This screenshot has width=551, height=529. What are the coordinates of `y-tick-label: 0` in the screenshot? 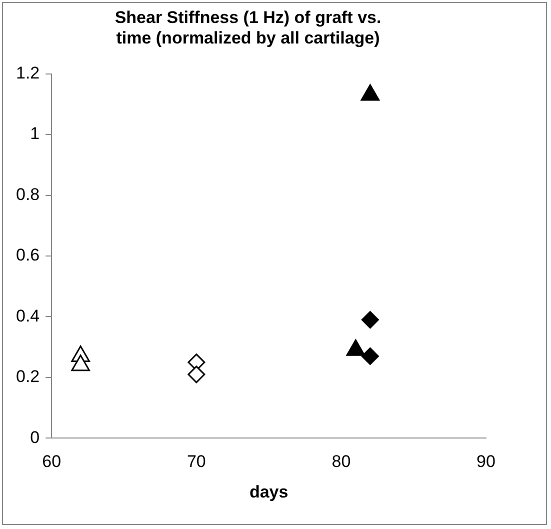 It's located at (35, 437).